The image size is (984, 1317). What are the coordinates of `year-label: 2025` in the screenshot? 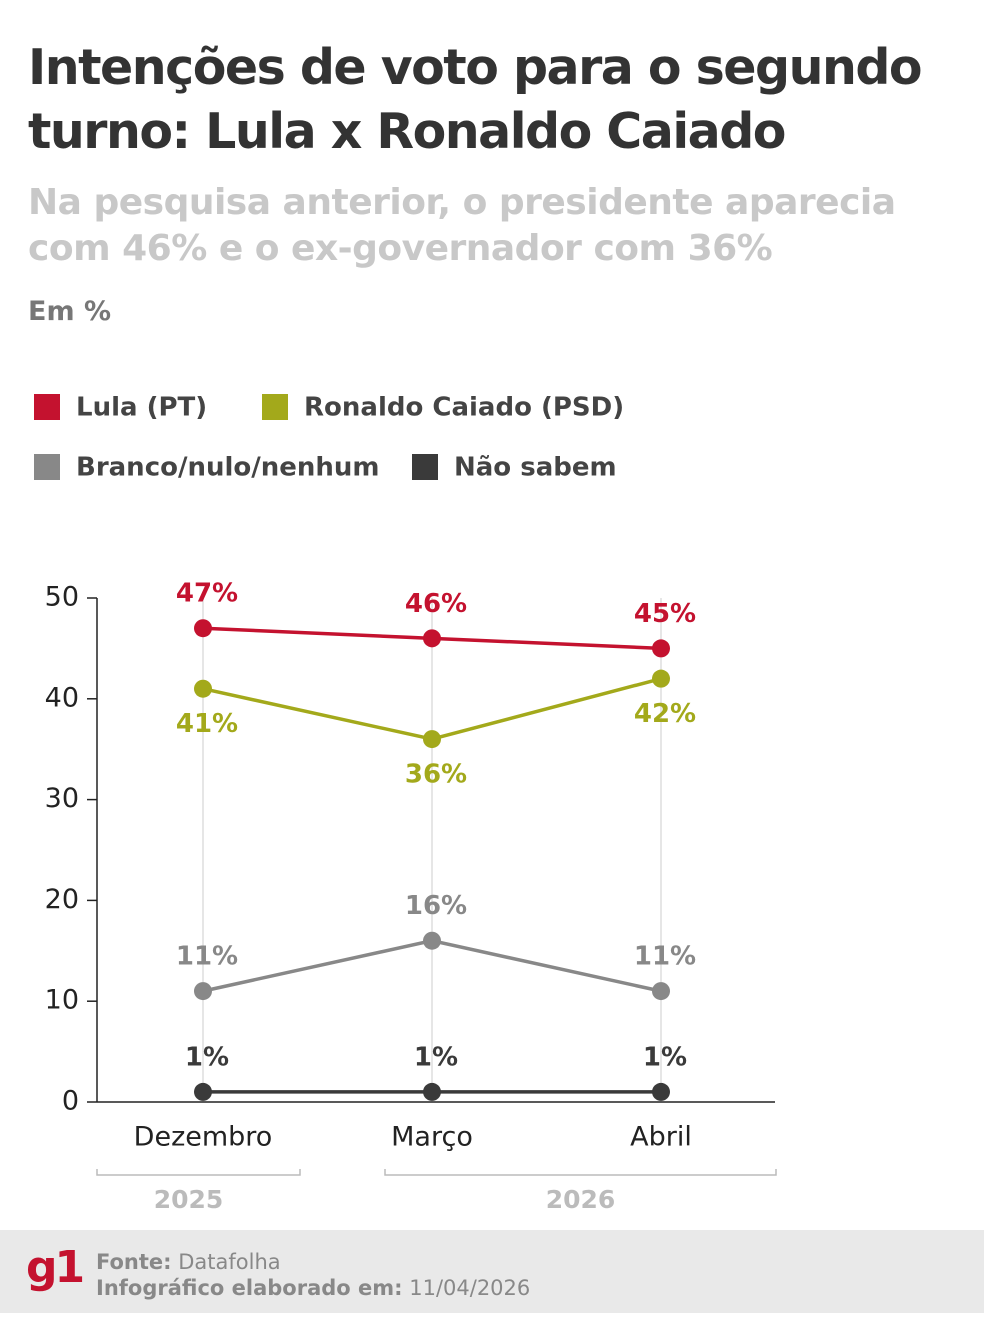 It's located at (189, 1199).